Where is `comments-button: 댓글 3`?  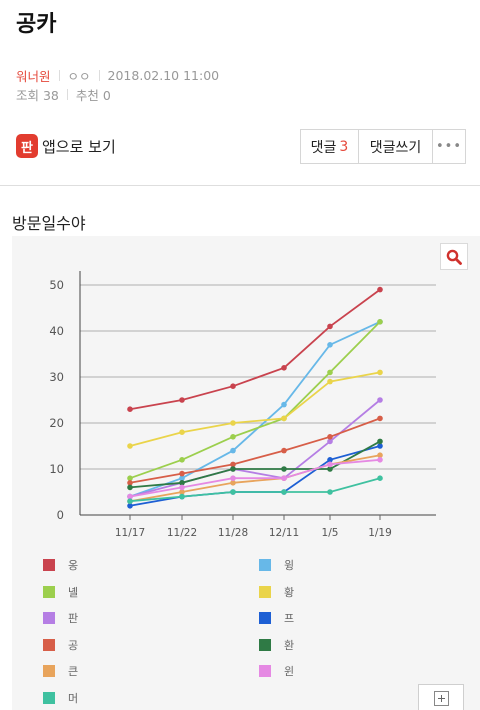 comments-button: 댓글 3 is located at coordinates (330, 146).